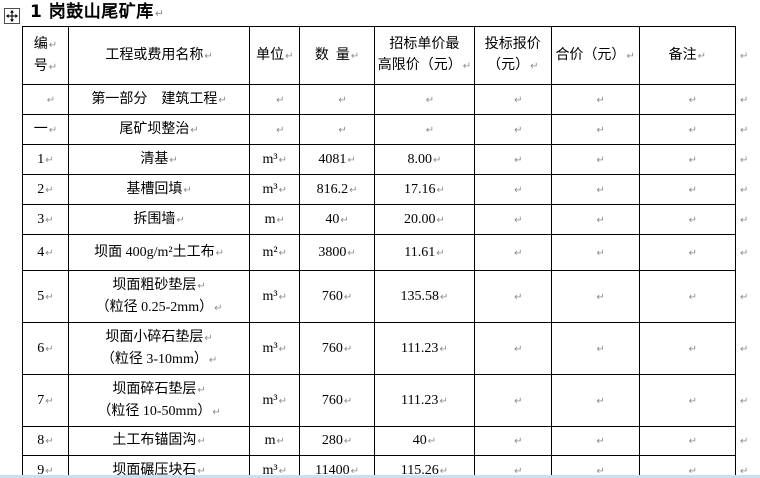 This screenshot has width=760, height=478. I want to click on header-bid_price: 投标报价 （元）↵, so click(512, 55).